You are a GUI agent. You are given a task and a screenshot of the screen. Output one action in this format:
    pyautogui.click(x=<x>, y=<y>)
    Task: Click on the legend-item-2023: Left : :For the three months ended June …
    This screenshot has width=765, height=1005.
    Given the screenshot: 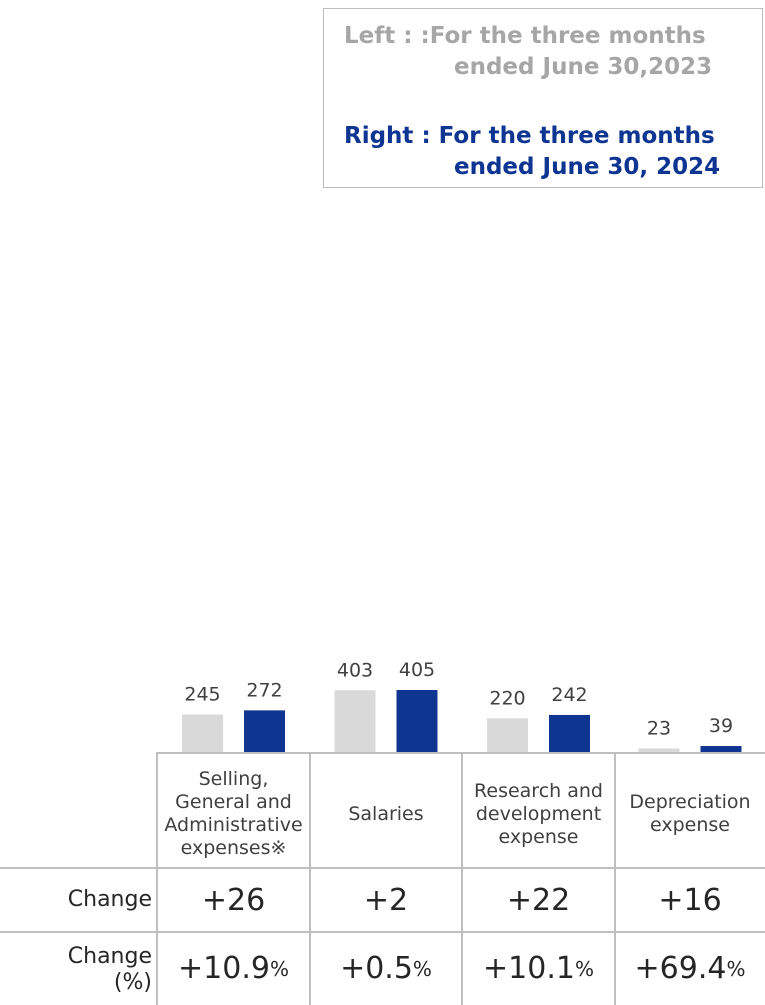 What is the action you would take?
    pyautogui.click(x=528, y=52)
    